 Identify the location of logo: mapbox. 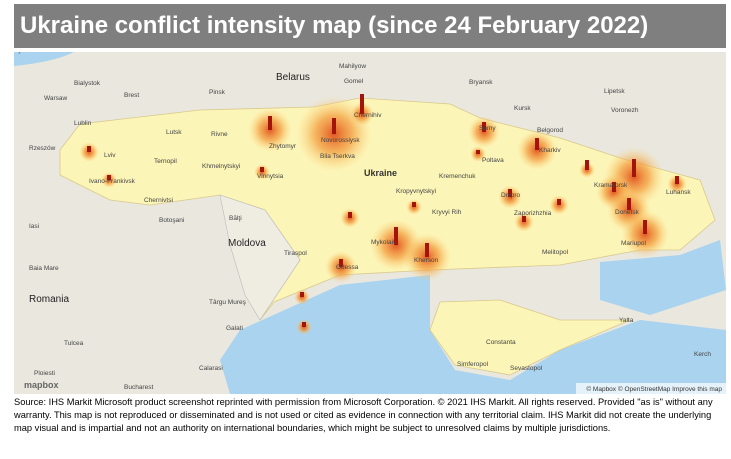
(41, 385).